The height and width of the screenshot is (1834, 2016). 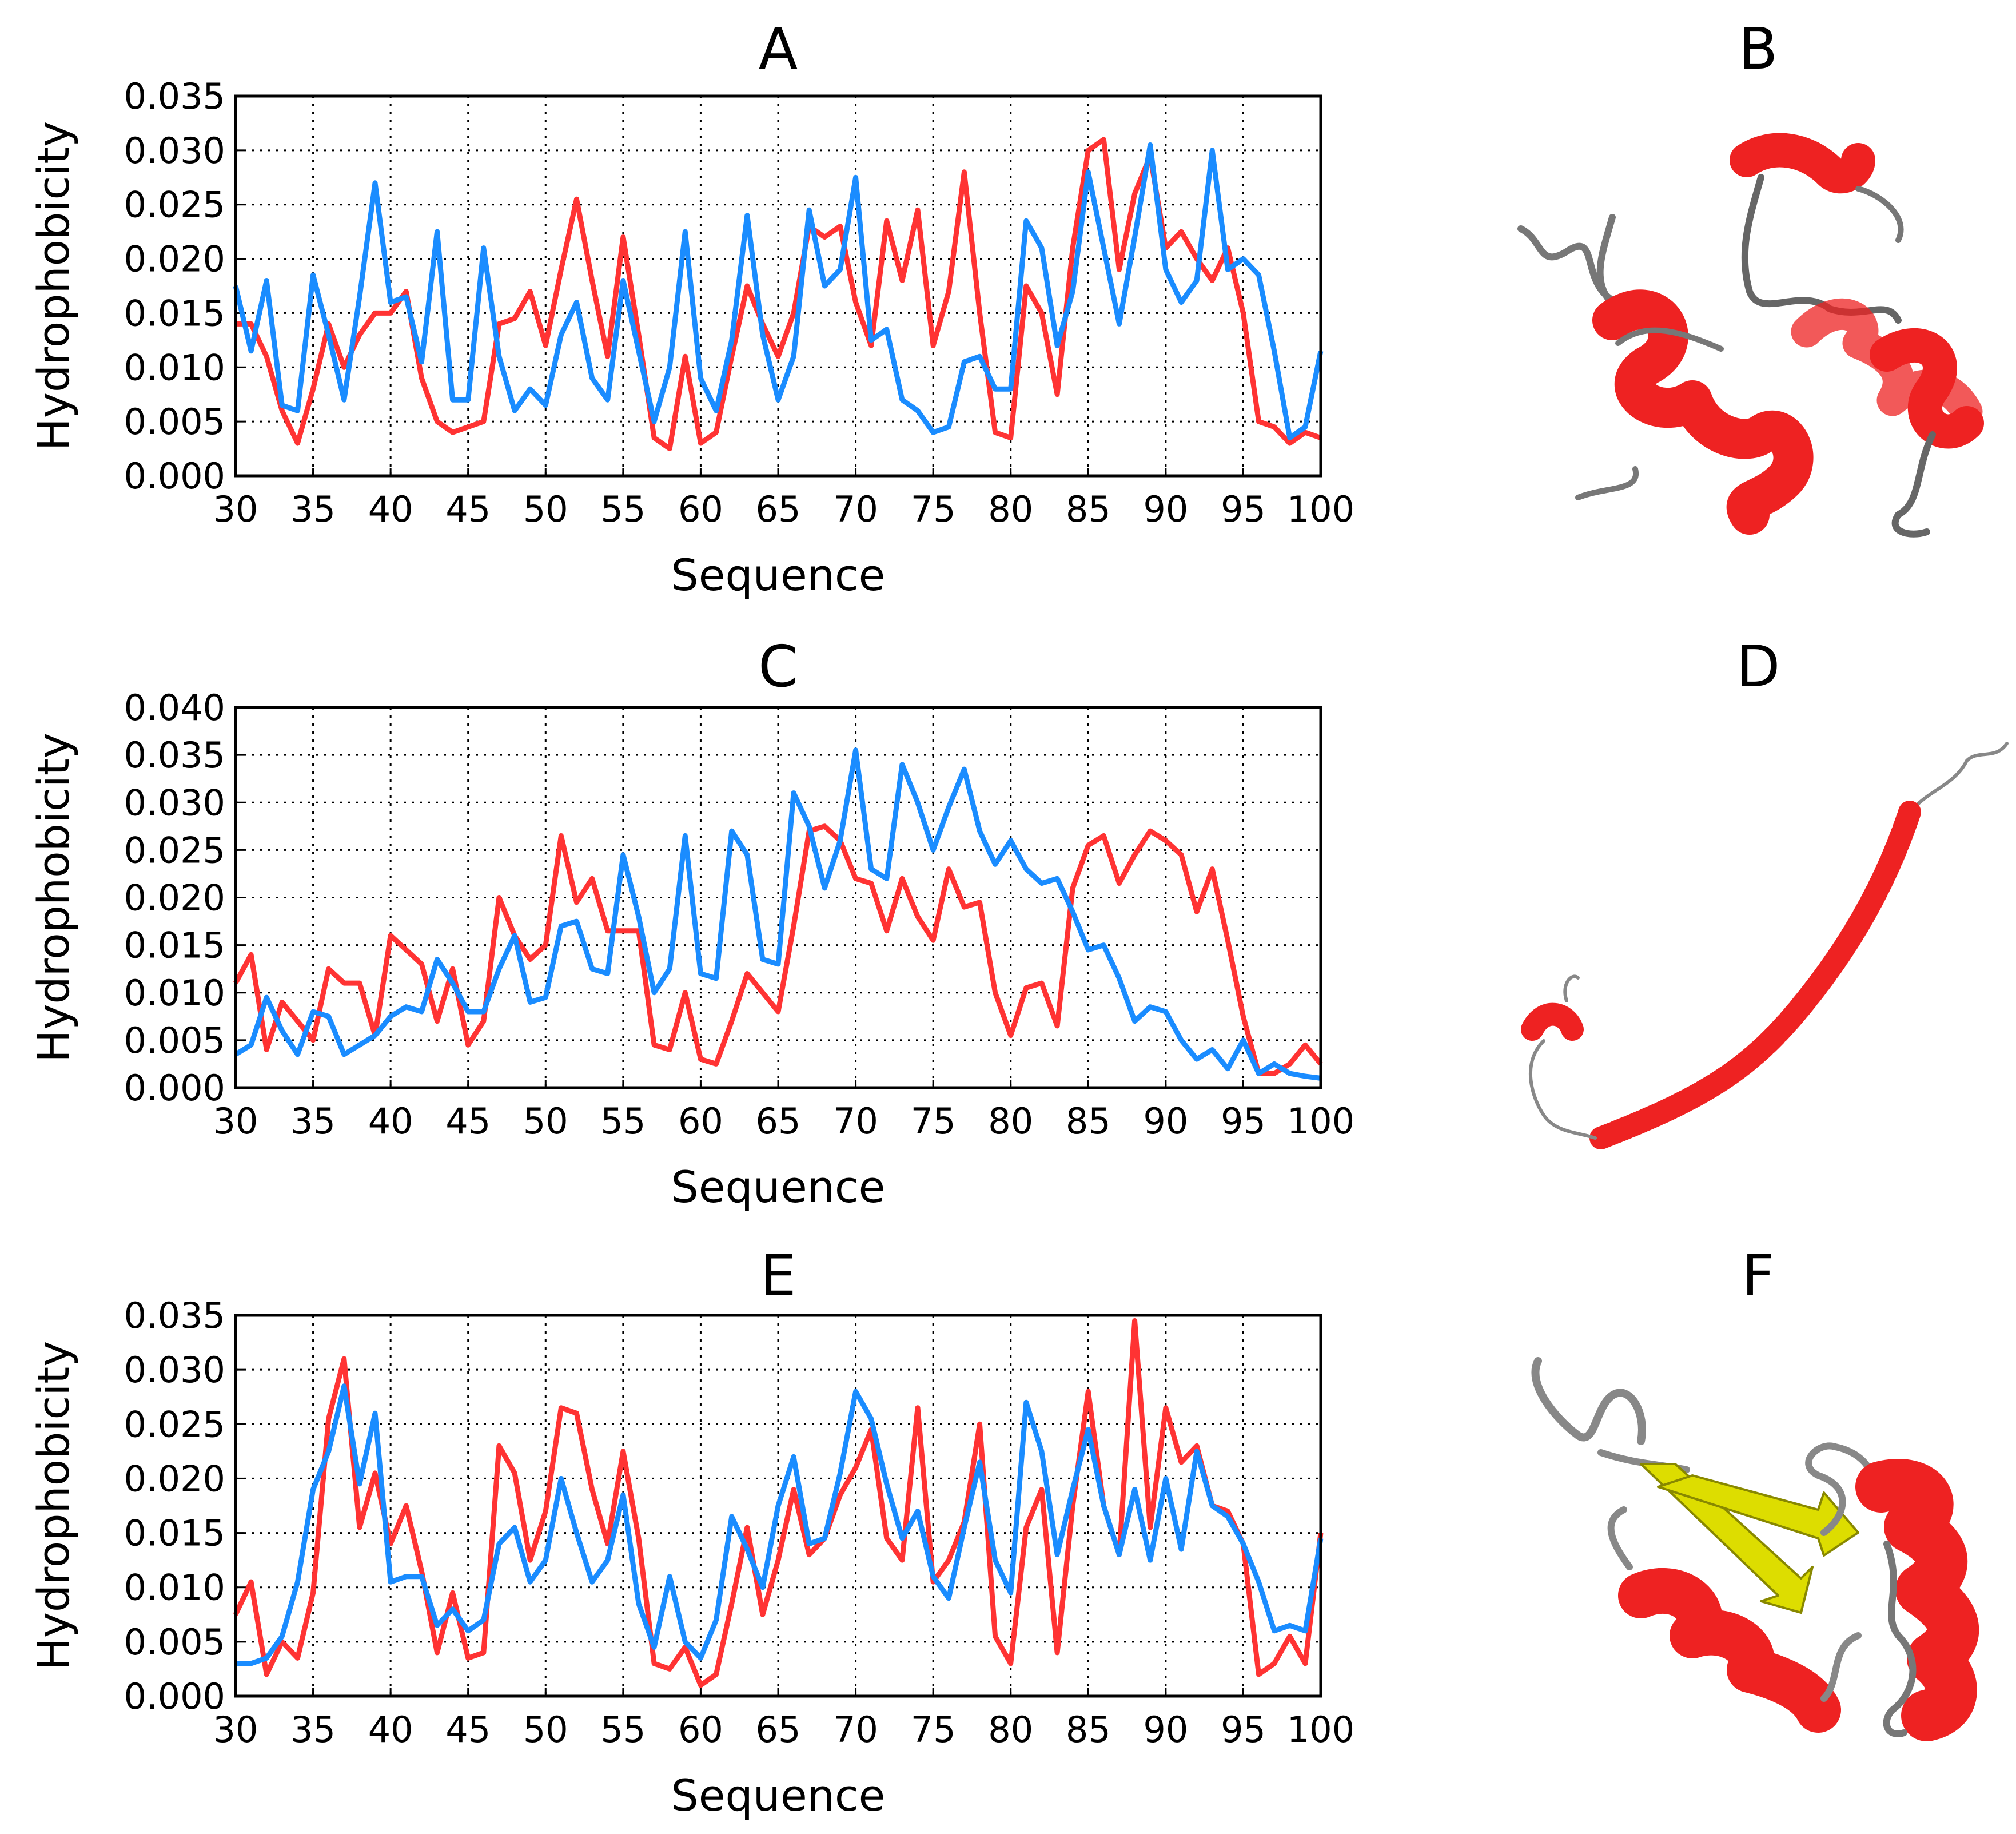 I want to click on panel-label-f: F, so click(x=1758, y=1275).